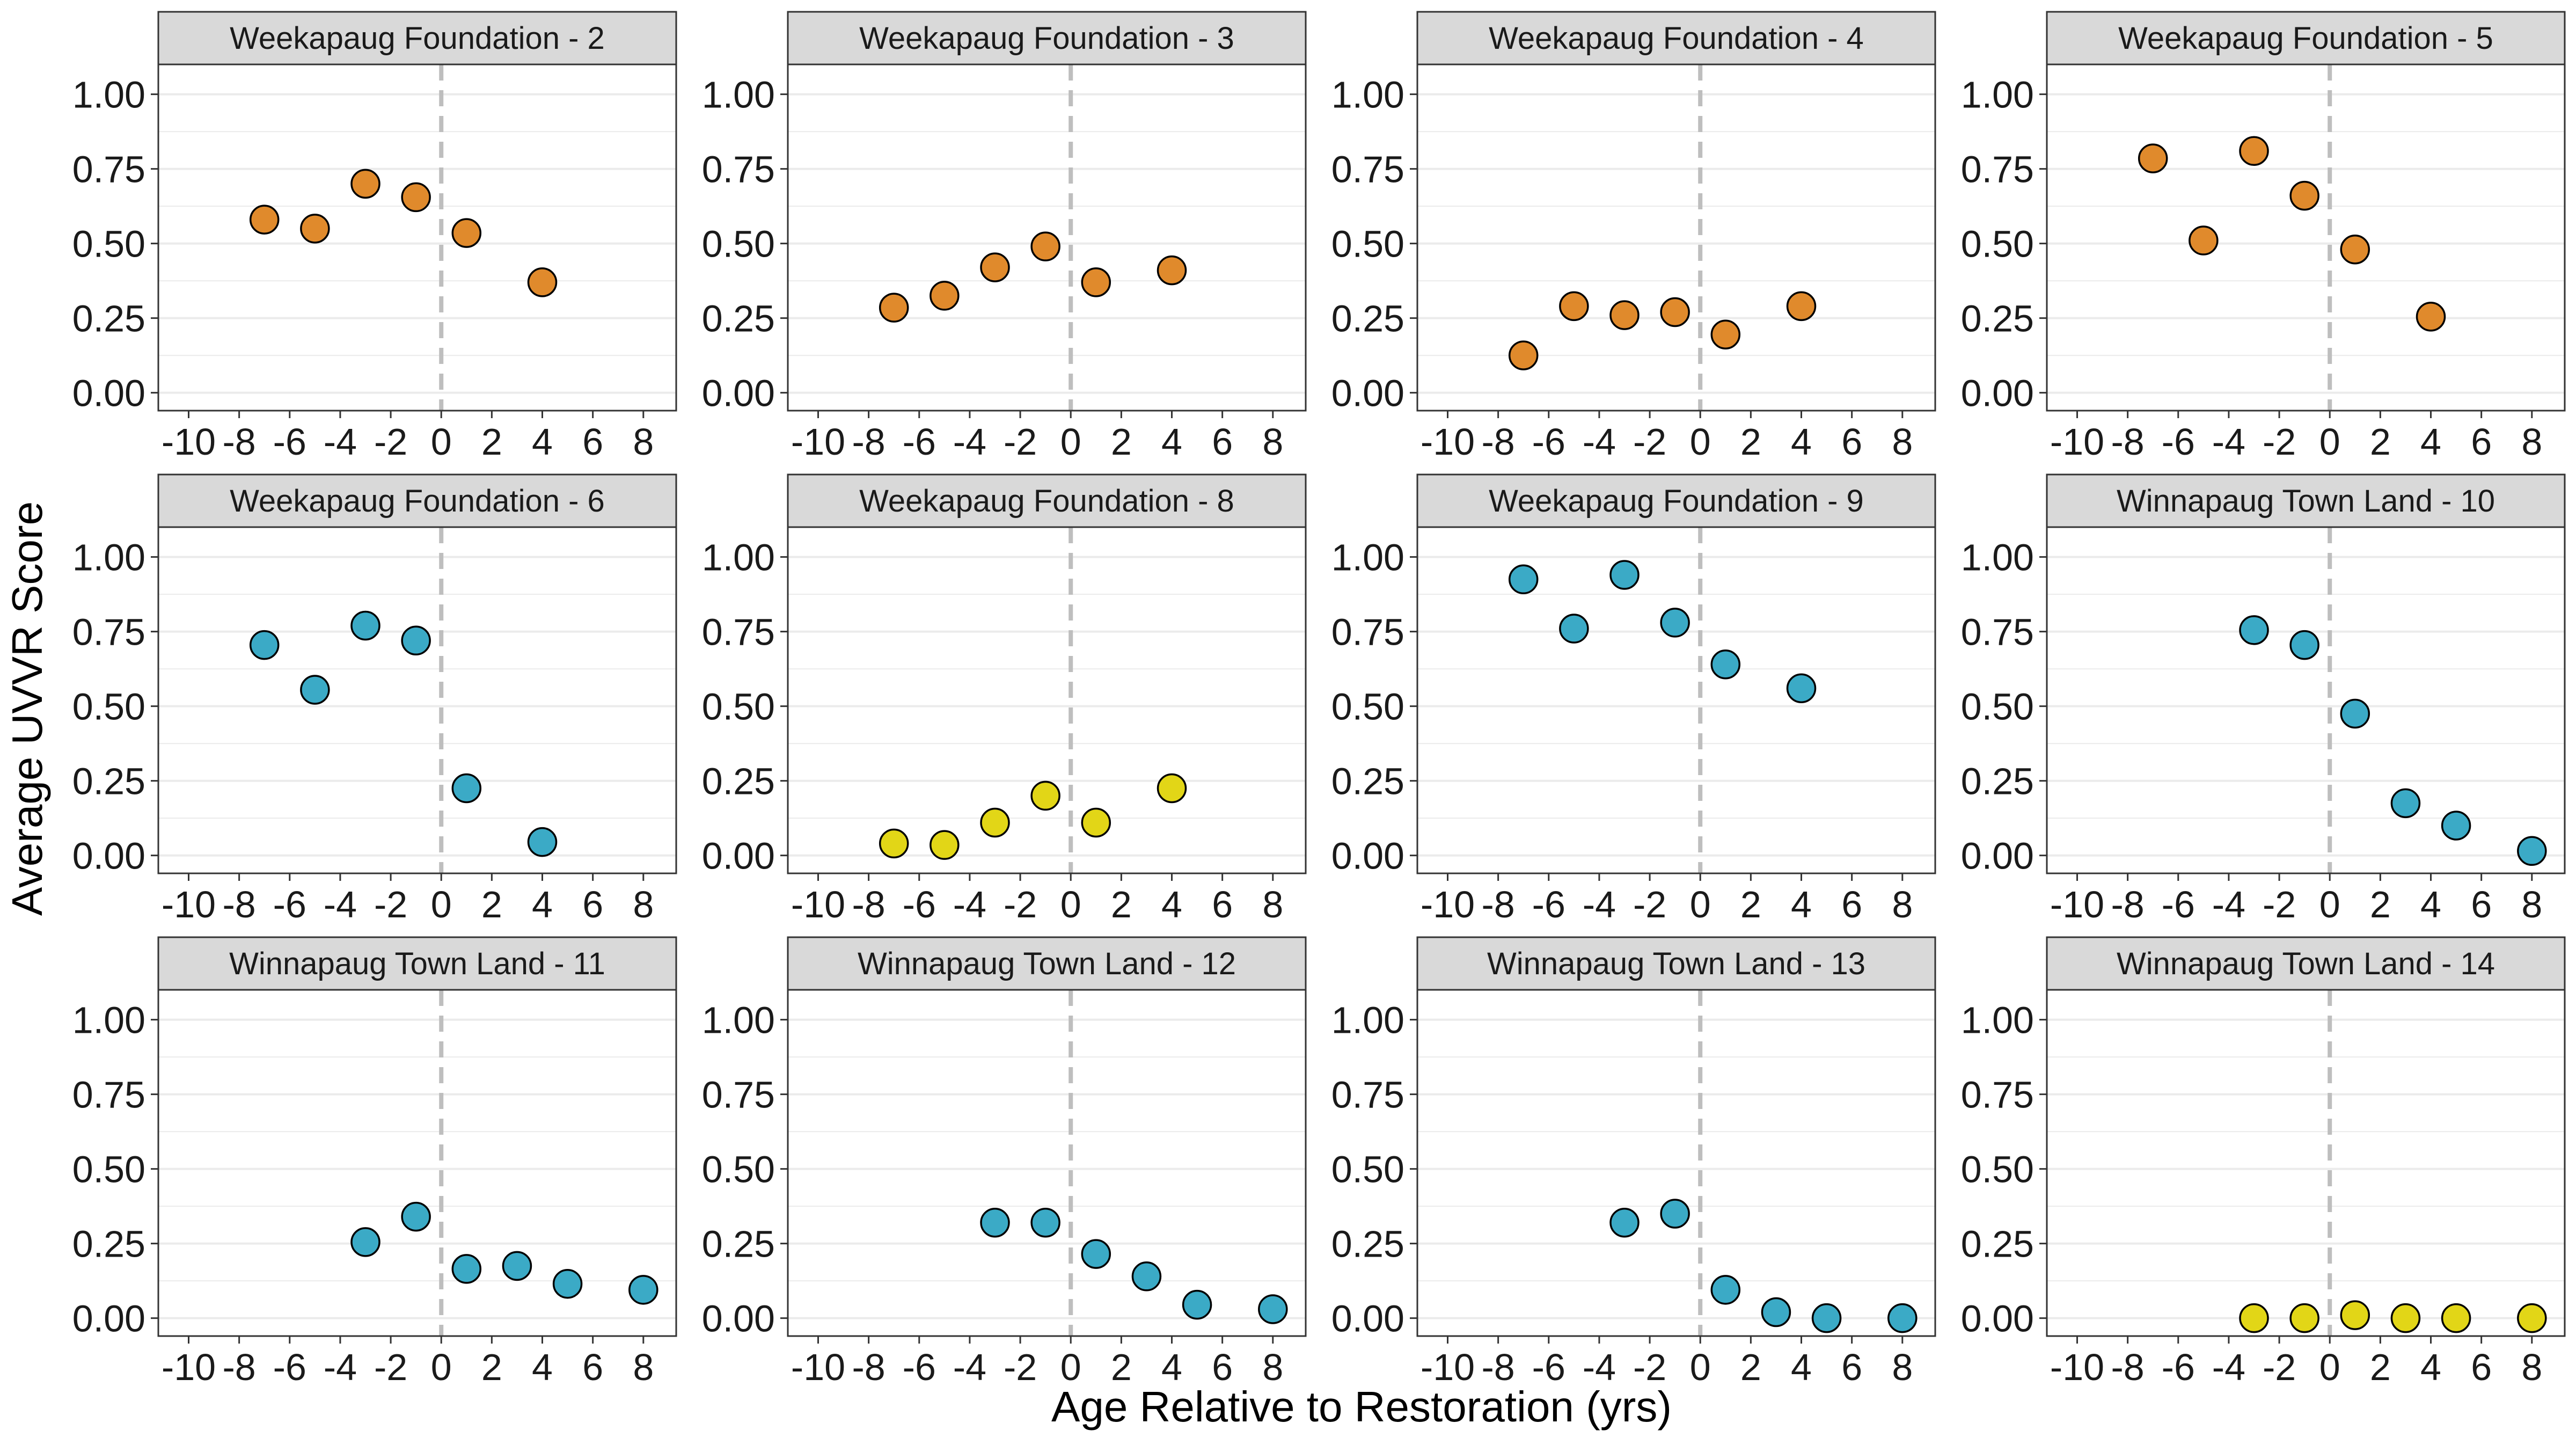 This screenshot has width=2576, height=1452. I want to click on x-axis-title: Age Relative to Restoration (yrs), so click(1361, 1407).